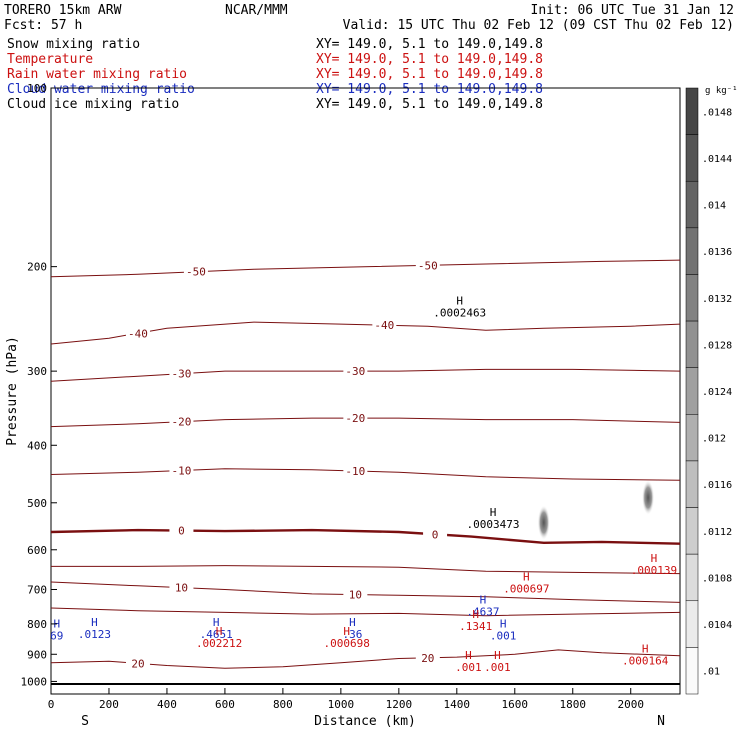  What do you see at coordinates (515, 704) in the screenshot?
I see `x-tick-label-8: 1600` at bounding box center [515, 704].